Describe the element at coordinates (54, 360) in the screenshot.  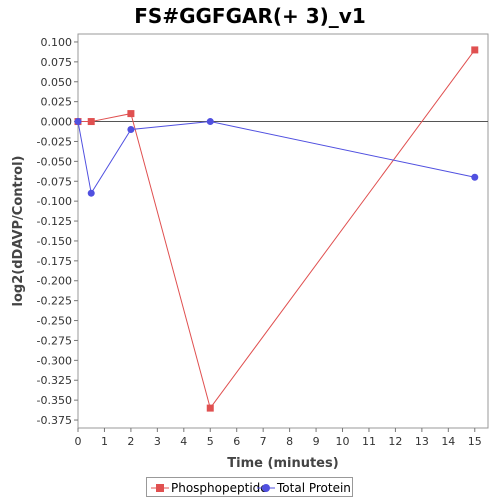
I see `y-tick-label: -0.300` at that location.